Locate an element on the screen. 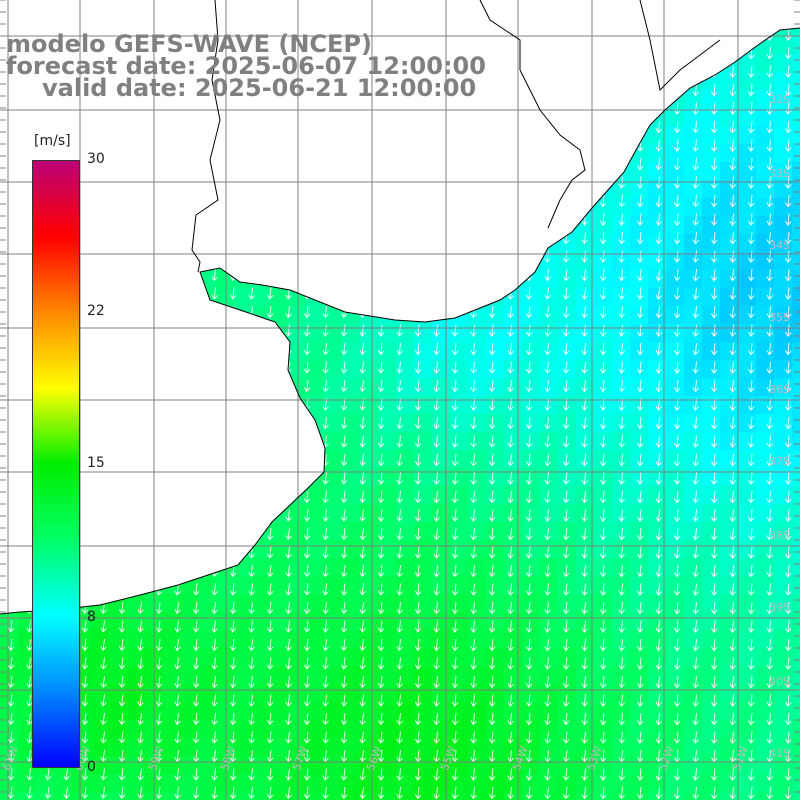 The height and width of the screenshot is (800, 800). latitude-label: 35S is located at coordinates (779, 317).